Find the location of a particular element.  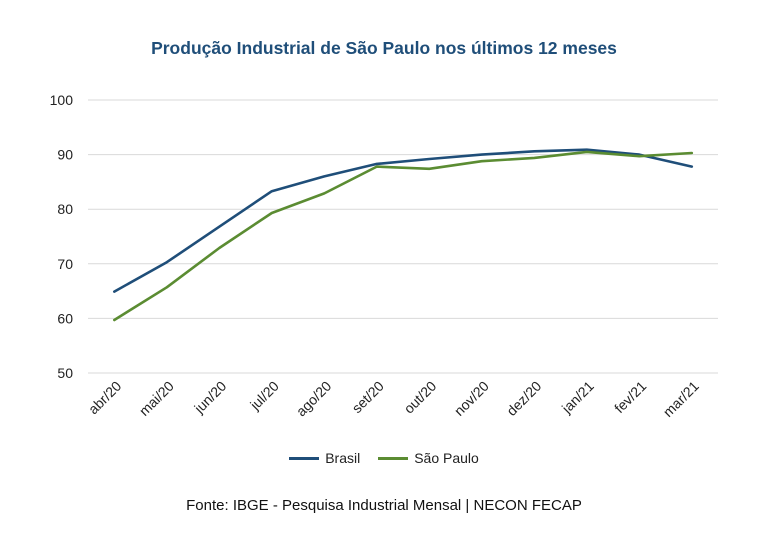

x-tick-label: ago/20 is located at coordinates (314, 399).